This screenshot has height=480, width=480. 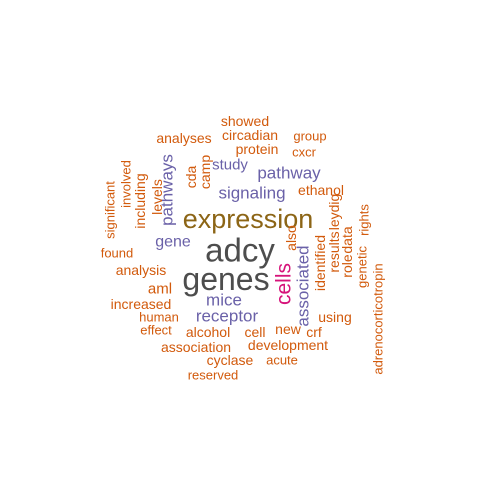 I want to click on word-reserved: reserved, so click(x=213, y=375).